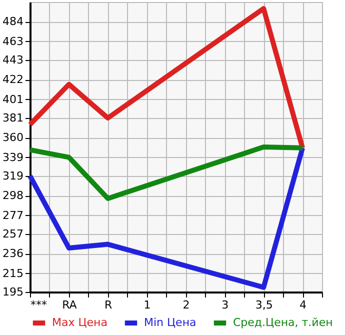 The image size is (345, 335). Describe the element at coordinates (283, 322) in the screenshot. I see `legend-label: Сред.Цена, т.йен` at that location.